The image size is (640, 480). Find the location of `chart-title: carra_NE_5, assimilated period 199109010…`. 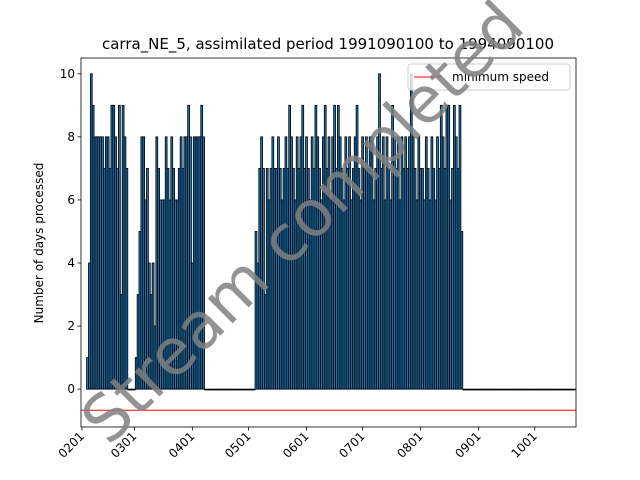

chart-title: carra_NE_5, assimilated period 199109010… is located at coordinates (328, 44).